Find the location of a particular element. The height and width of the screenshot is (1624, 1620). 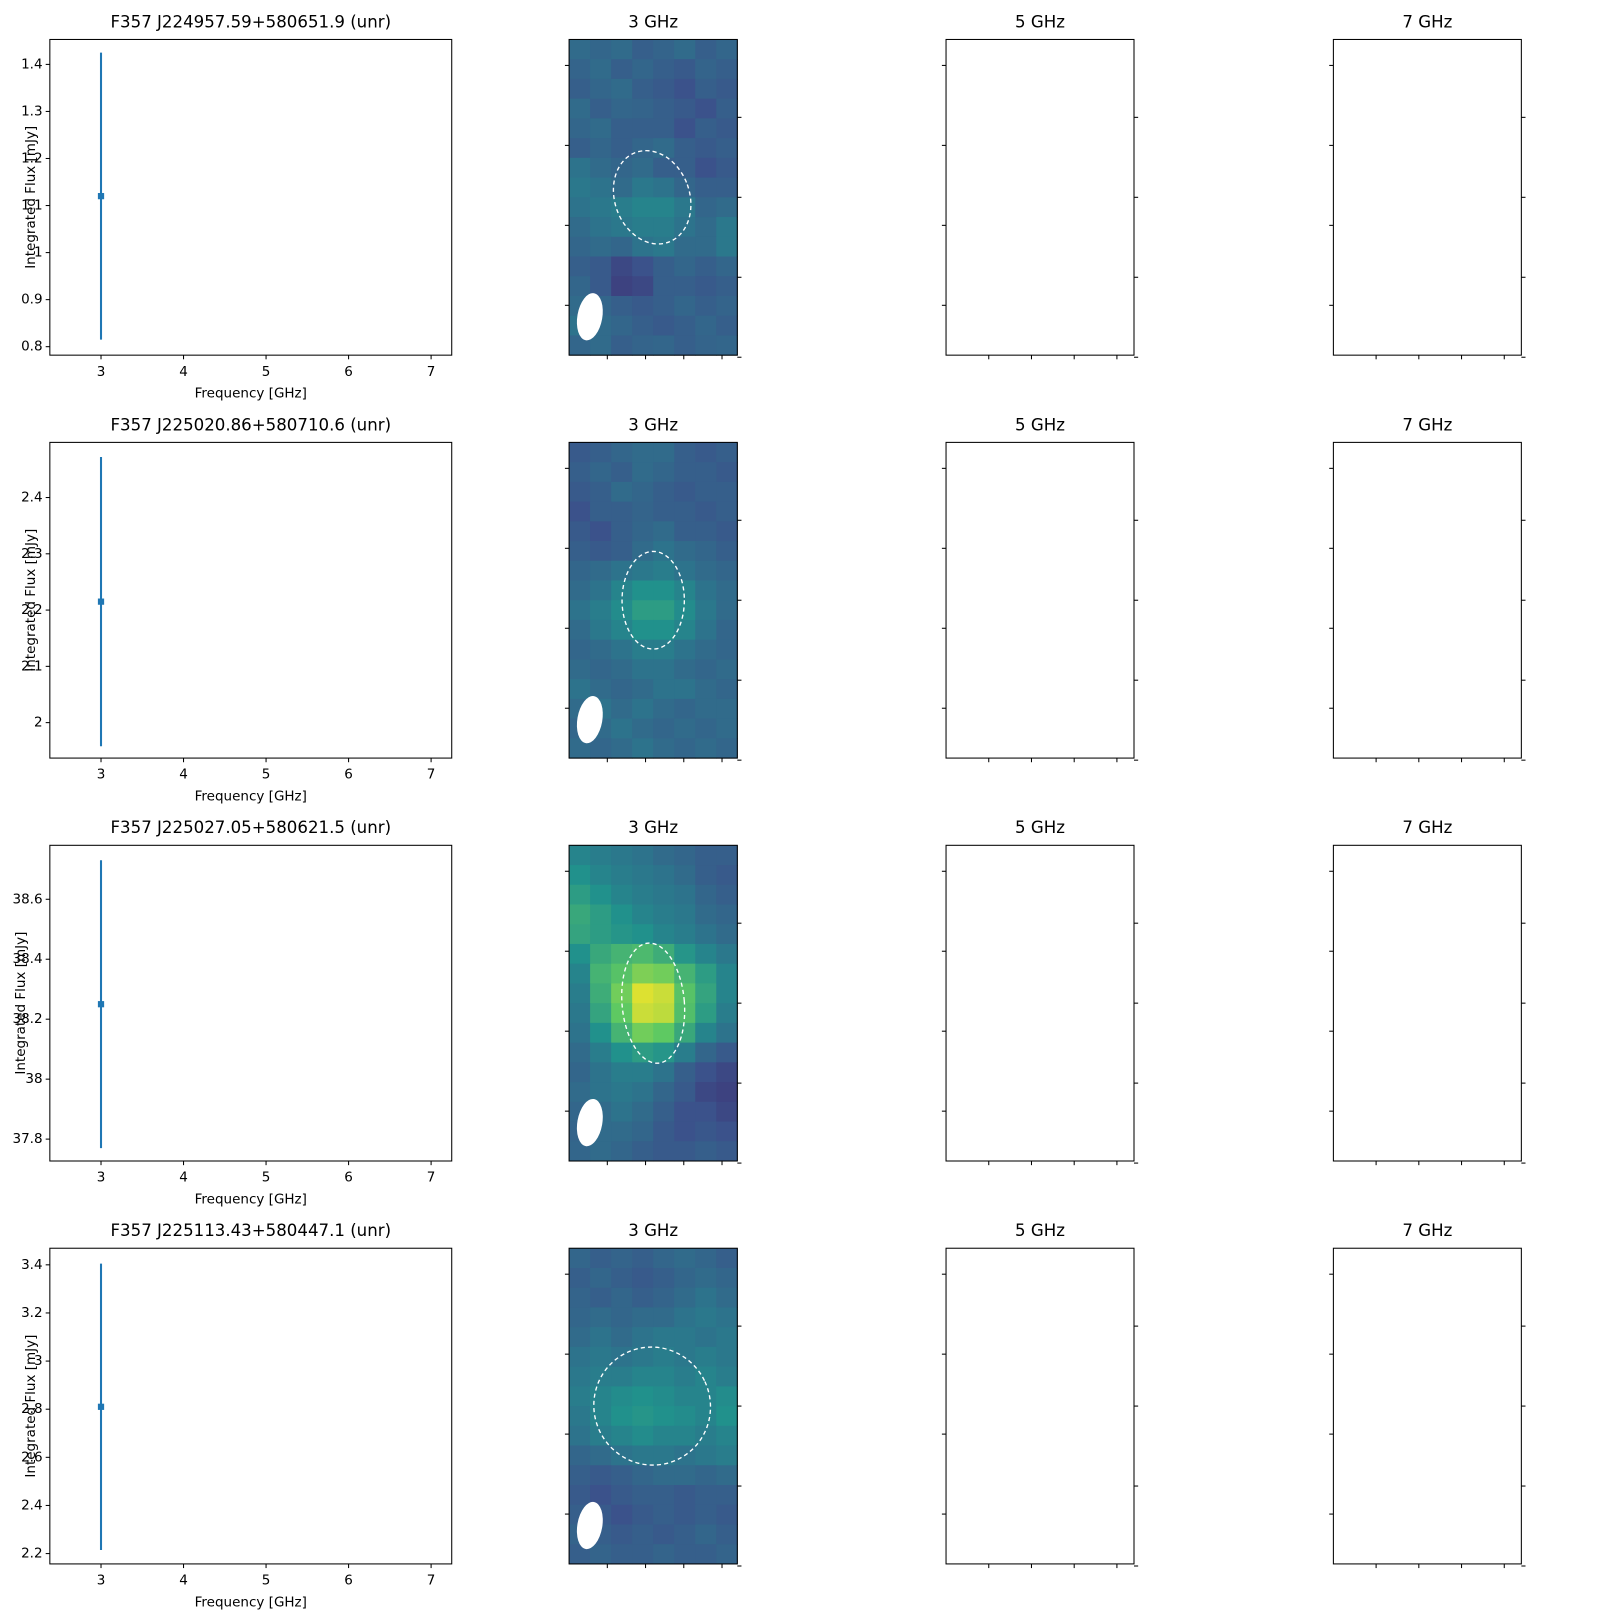

panel-title: 3 GHz is located at coordinates (653, 1230).